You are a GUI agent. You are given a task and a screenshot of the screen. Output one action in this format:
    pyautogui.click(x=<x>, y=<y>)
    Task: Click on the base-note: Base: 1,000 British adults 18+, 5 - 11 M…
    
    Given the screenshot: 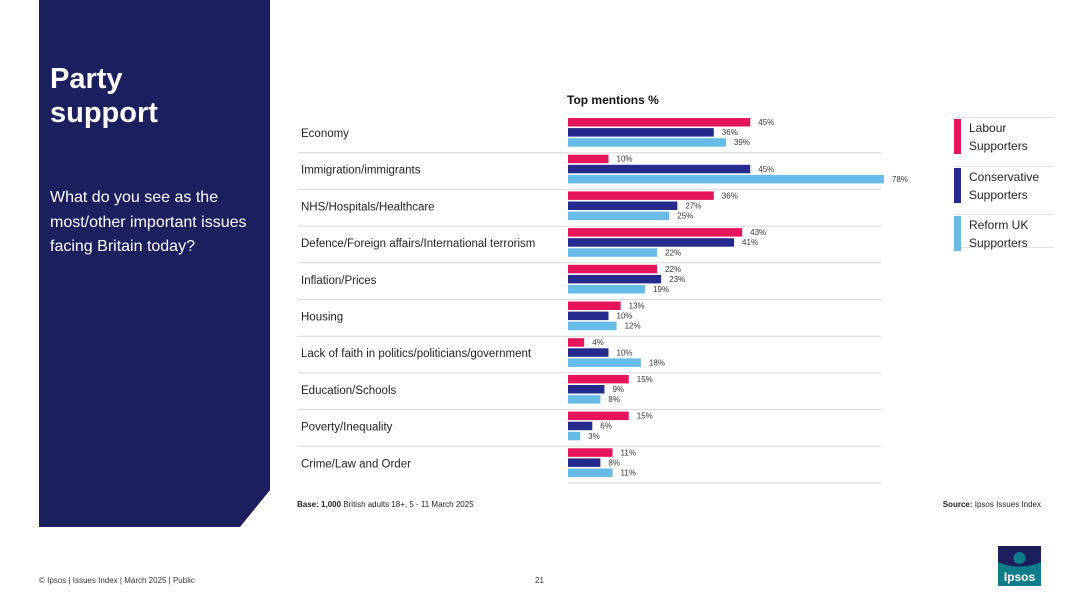 What is the action you would take?
    pyautogui.click(x=385, y=504)
    